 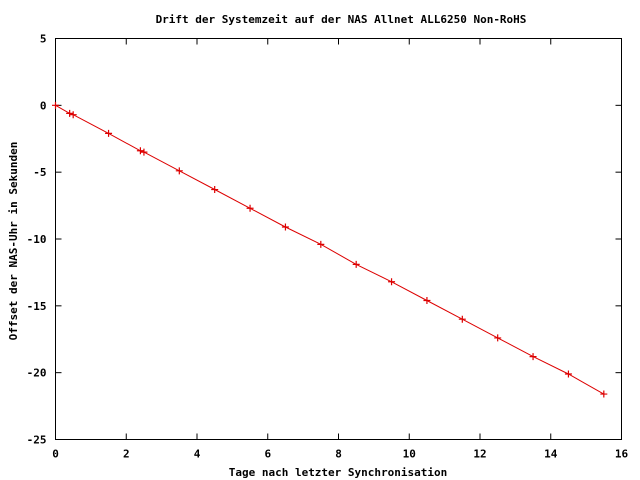 What do you see at coordinates (13, 241) in the screenshot?
I see `y-axis-label: Offset der NAS-Uhr in Sekunden` at bounding box center [13, 241].